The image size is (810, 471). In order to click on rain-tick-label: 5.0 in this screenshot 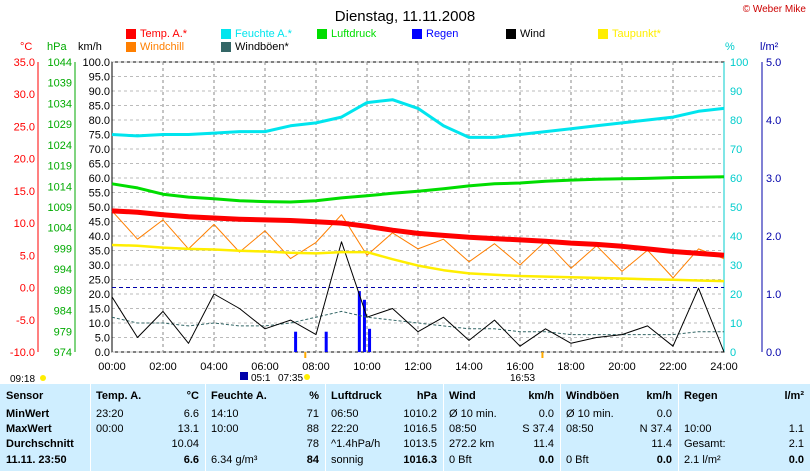, I will do `click(773, 63)`.